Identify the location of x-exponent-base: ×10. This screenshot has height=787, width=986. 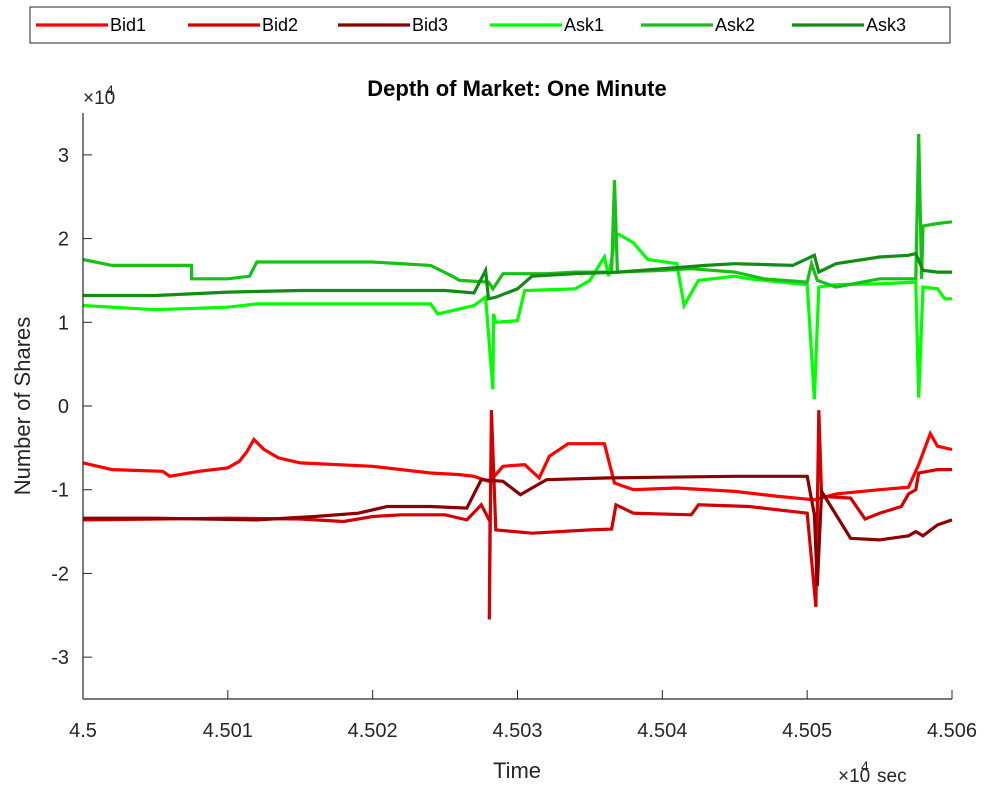
(854, 776).